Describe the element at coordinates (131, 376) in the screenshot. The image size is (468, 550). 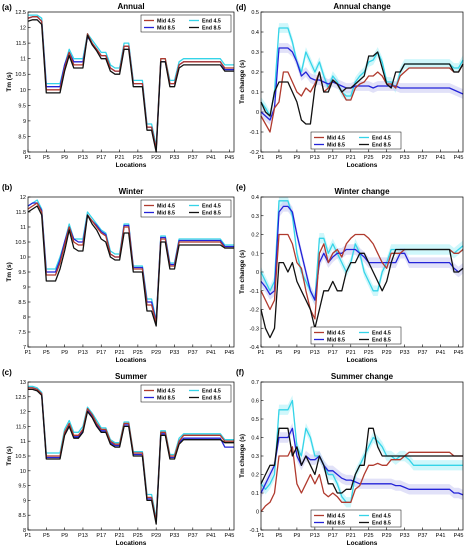
I see `chart-title: Summer` at that location.